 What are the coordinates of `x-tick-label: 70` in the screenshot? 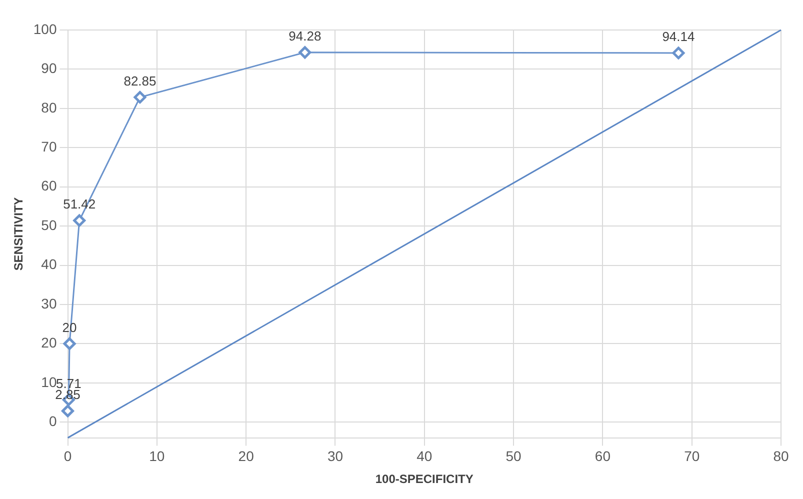 It's located at (692, 456).